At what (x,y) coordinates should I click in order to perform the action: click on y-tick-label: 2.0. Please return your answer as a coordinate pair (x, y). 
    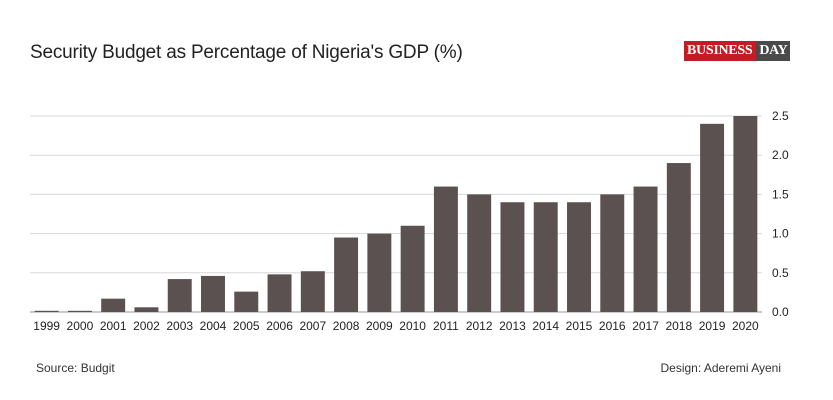
    Looking at the image, I should click on (780, 155).